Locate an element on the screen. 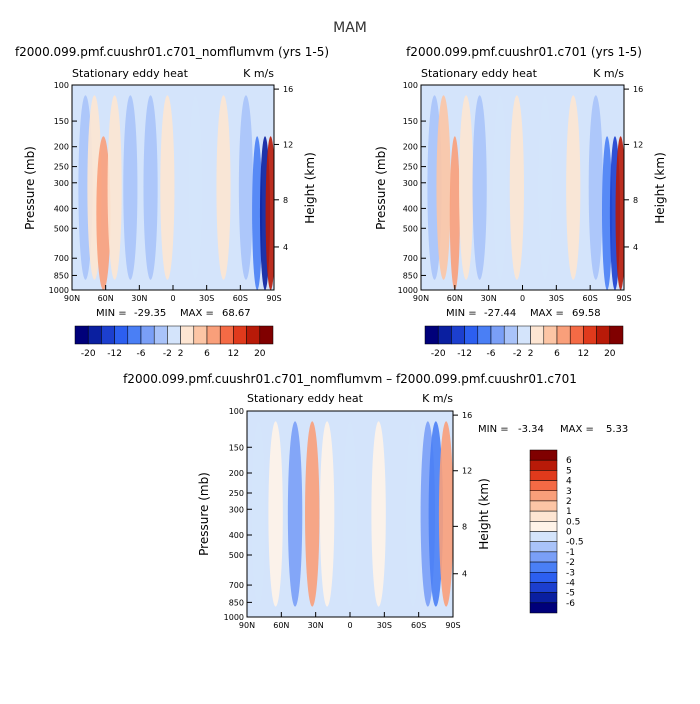 The image size is (700, 704). panel-3-ylabel-right: Height (km) is located at coordinates (484, 513).